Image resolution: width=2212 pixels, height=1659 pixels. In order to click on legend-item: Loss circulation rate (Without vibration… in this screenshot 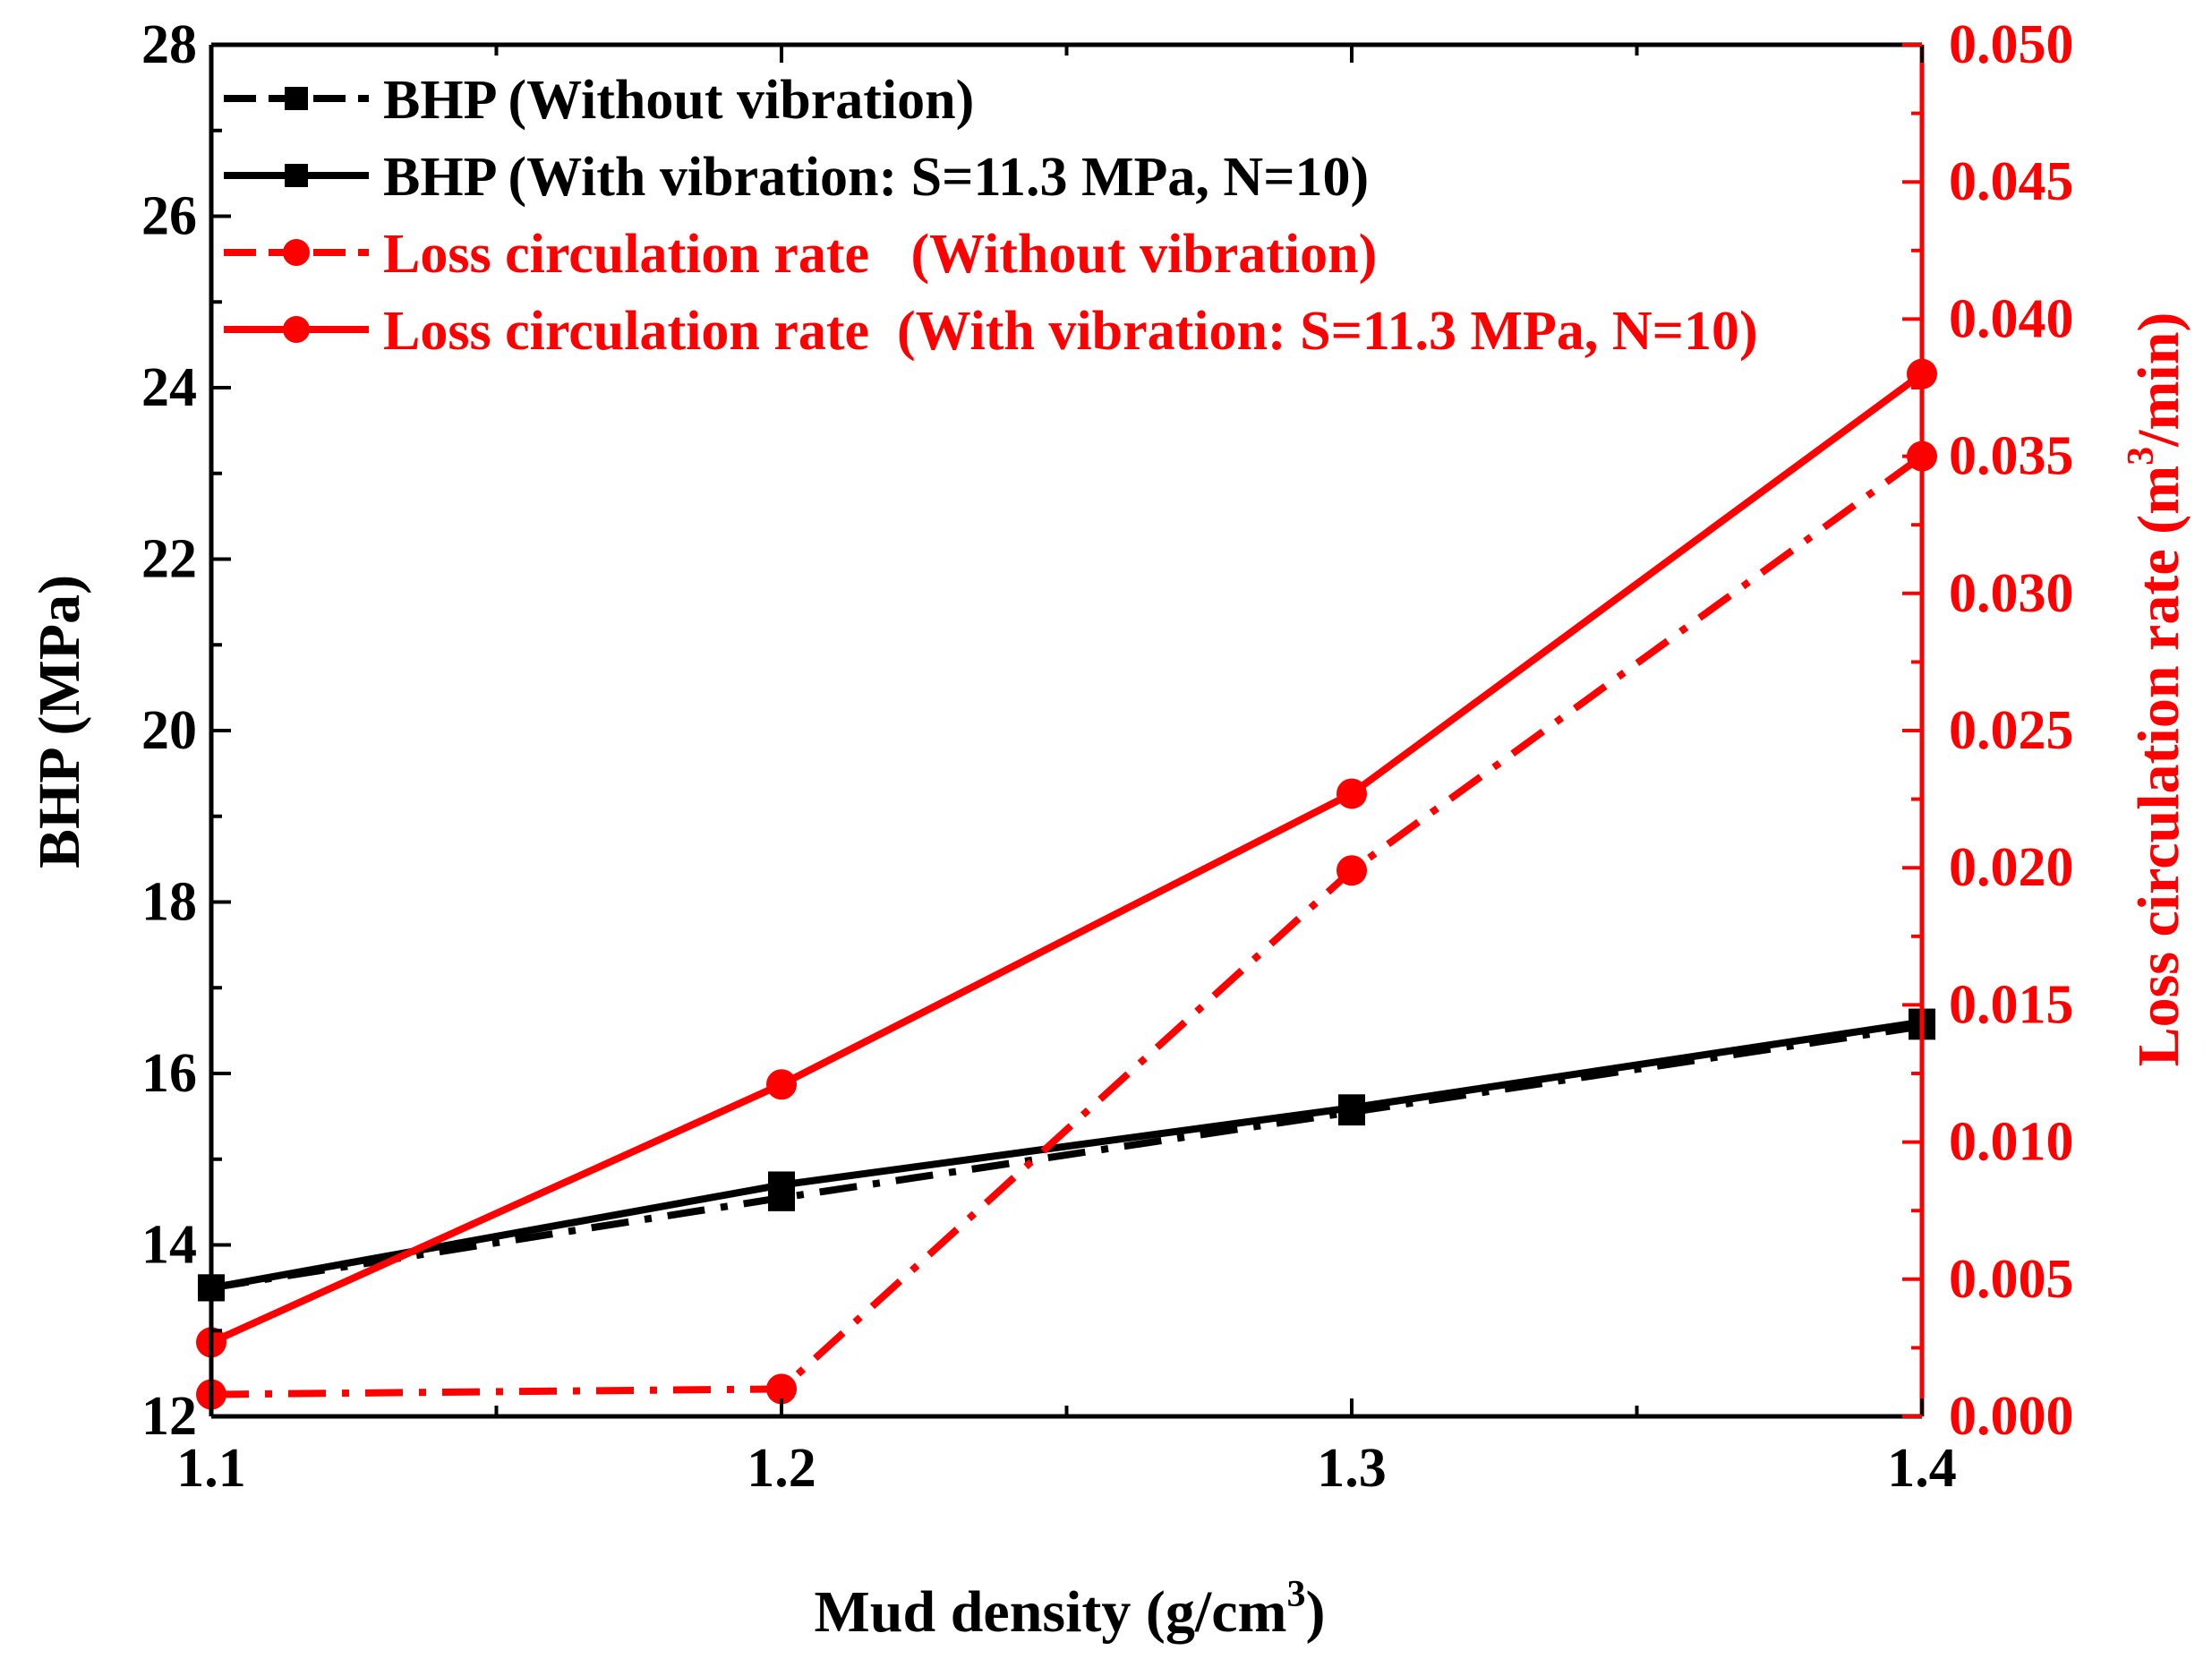, I will do `click(800, 254)`.